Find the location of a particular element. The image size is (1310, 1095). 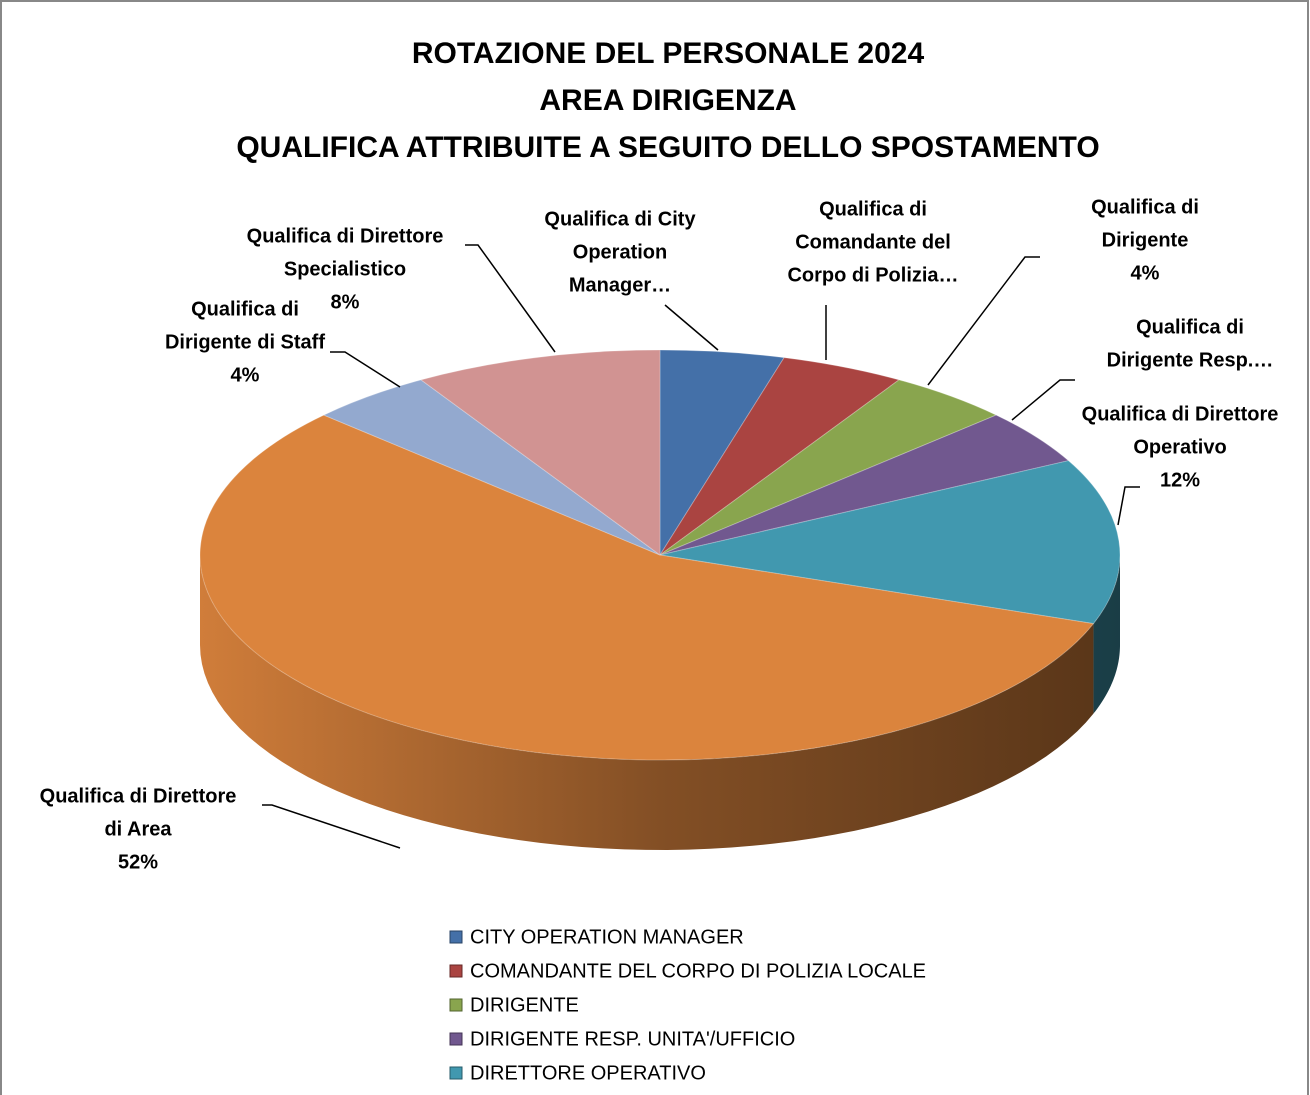

legend-label: DIRIGENTE RESP. UNITA'/UFFICIO is located at coordinates (632, 1039).